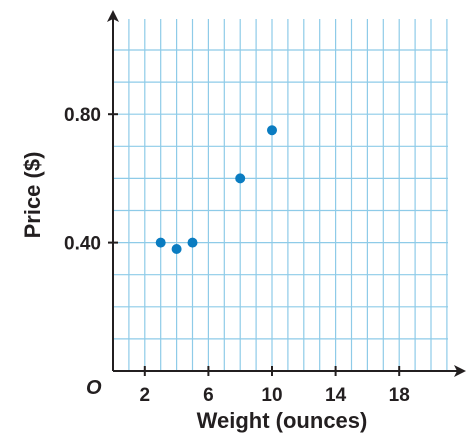 The width and height of the screenshot is (470, 438). What do you see at coordinates (32, 195) in the screenshot?
I see `y-axis-title: Price ($)` at bounding box center [32, 195].